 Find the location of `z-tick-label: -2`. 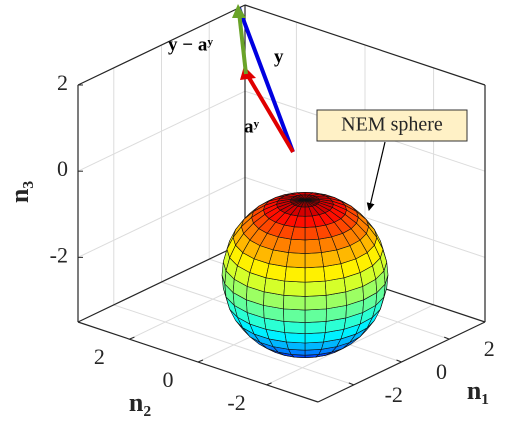

z-tick-label: -2 is located at coordinates (59, 254).